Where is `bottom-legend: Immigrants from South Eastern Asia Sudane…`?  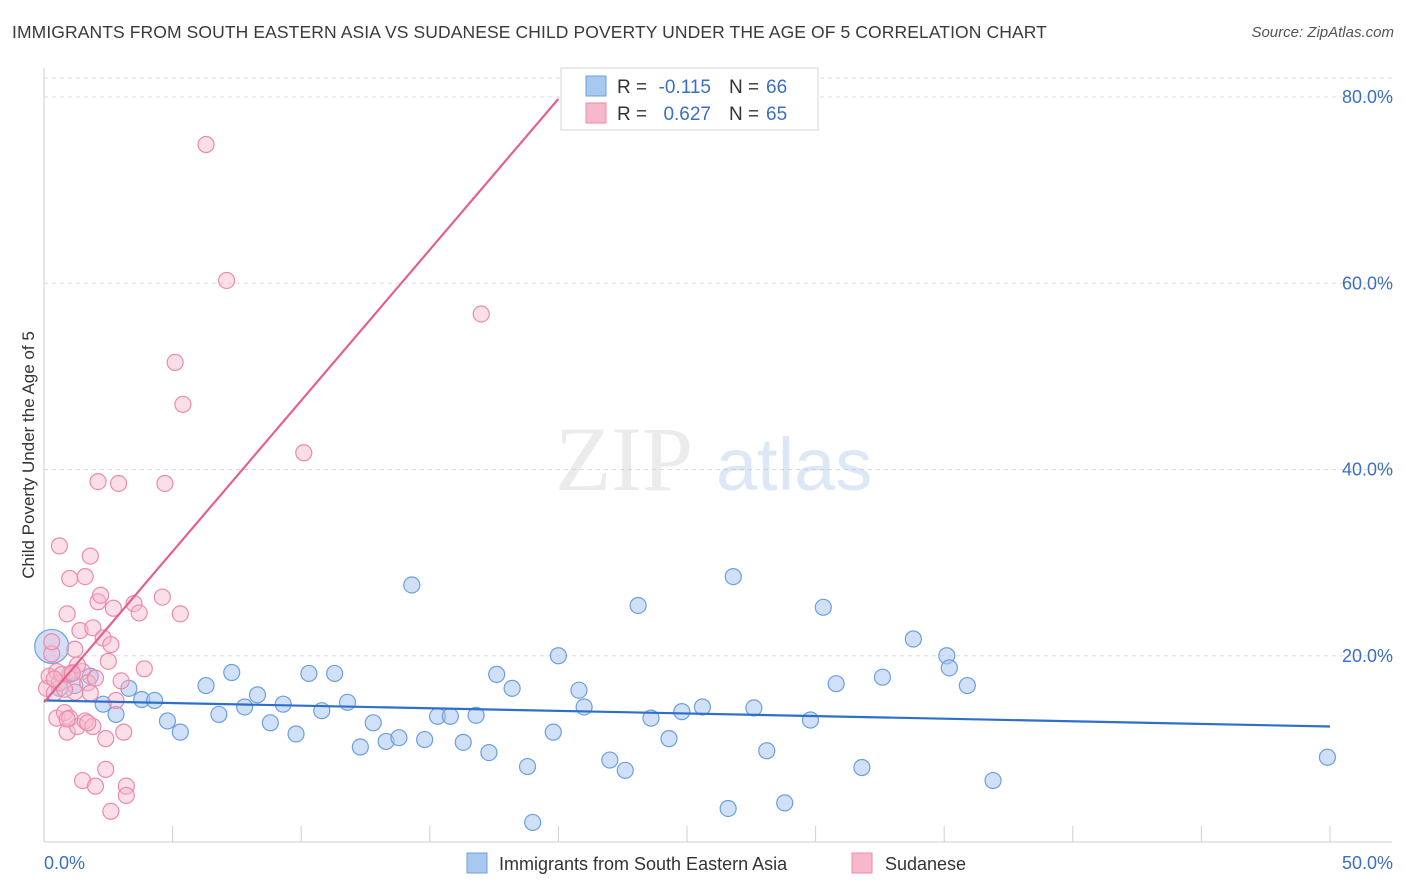 bottom-legend: Immigrants from South Eastern Asia Sudane… is located at coordinates (716, 863).